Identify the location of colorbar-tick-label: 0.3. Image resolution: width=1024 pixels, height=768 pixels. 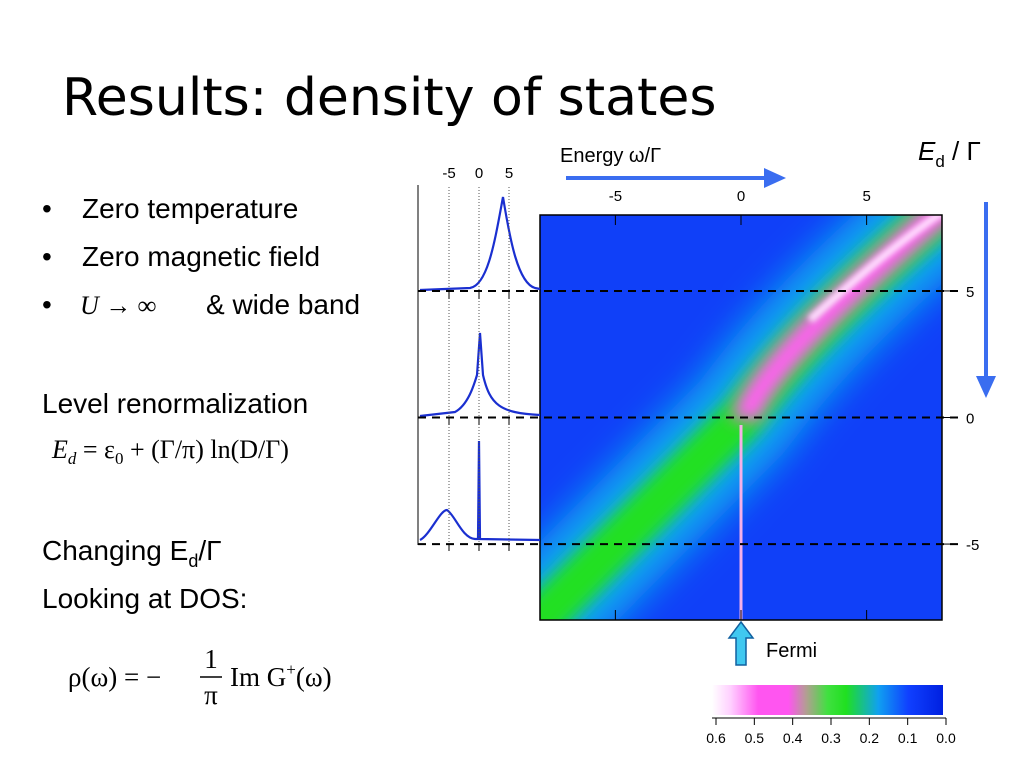
(831, 738).